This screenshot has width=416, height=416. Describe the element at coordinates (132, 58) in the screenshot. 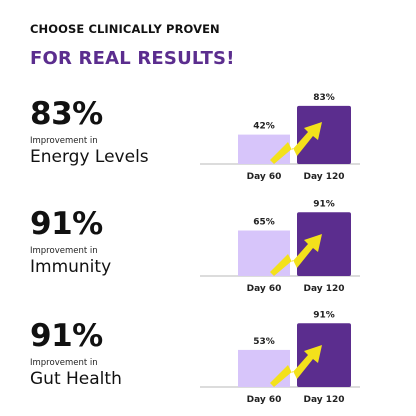

I see `headline: FOR REAL RESULTS!` at that location.